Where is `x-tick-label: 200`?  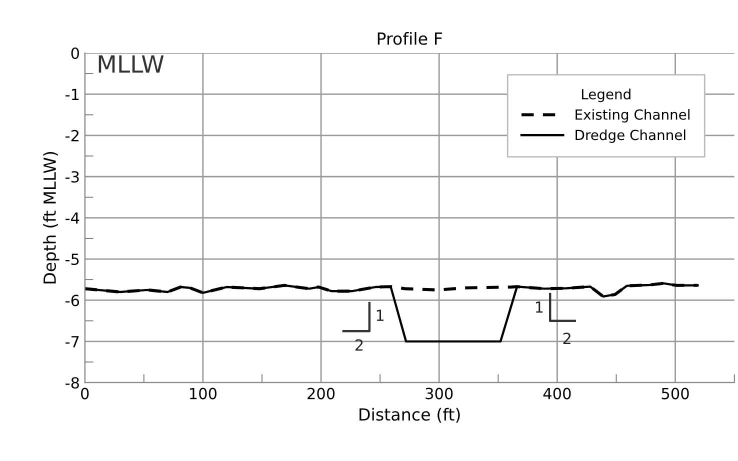 x-tick-label: 200 is located at coordinates (321, 394).